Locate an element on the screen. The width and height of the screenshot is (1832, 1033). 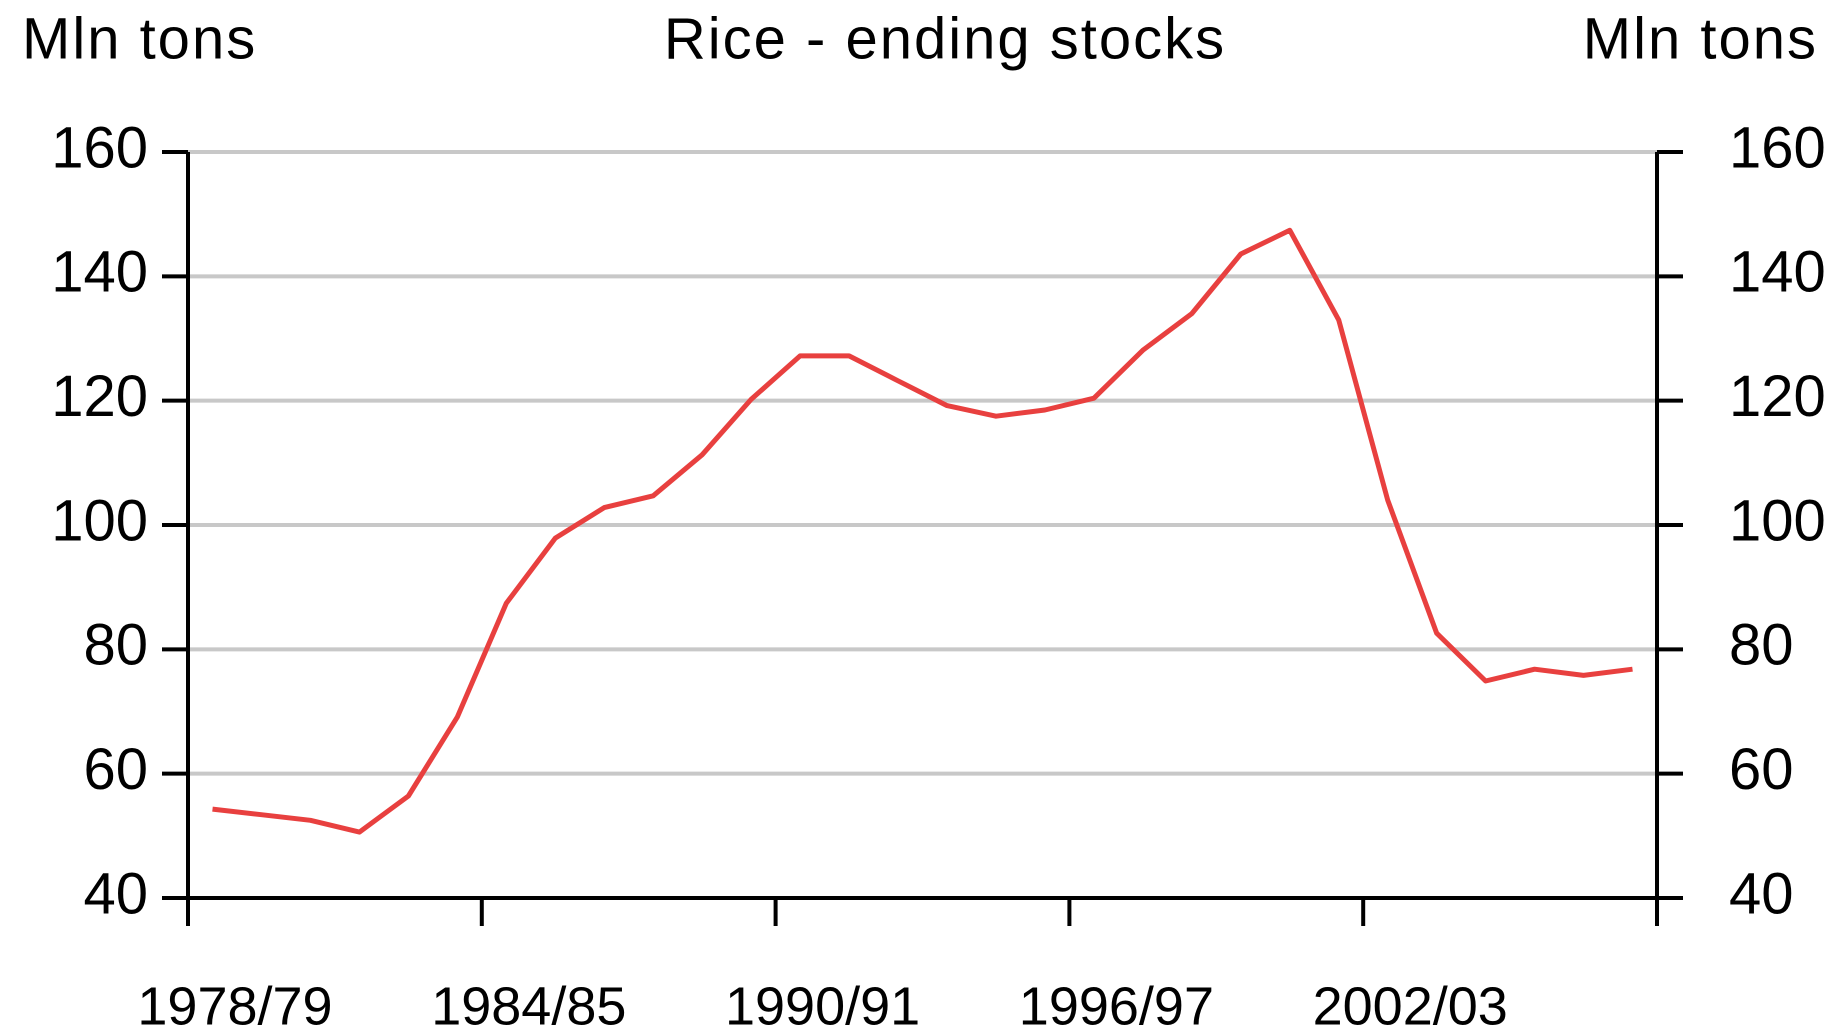
chart-title: Rice - ending stocks is located at coordinates (945, 38).